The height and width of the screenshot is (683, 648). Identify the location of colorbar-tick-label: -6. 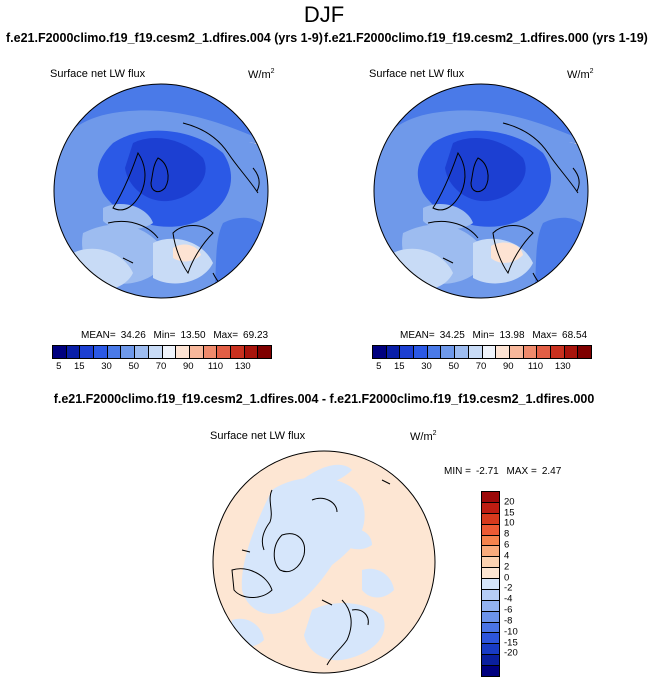
(508, 610).